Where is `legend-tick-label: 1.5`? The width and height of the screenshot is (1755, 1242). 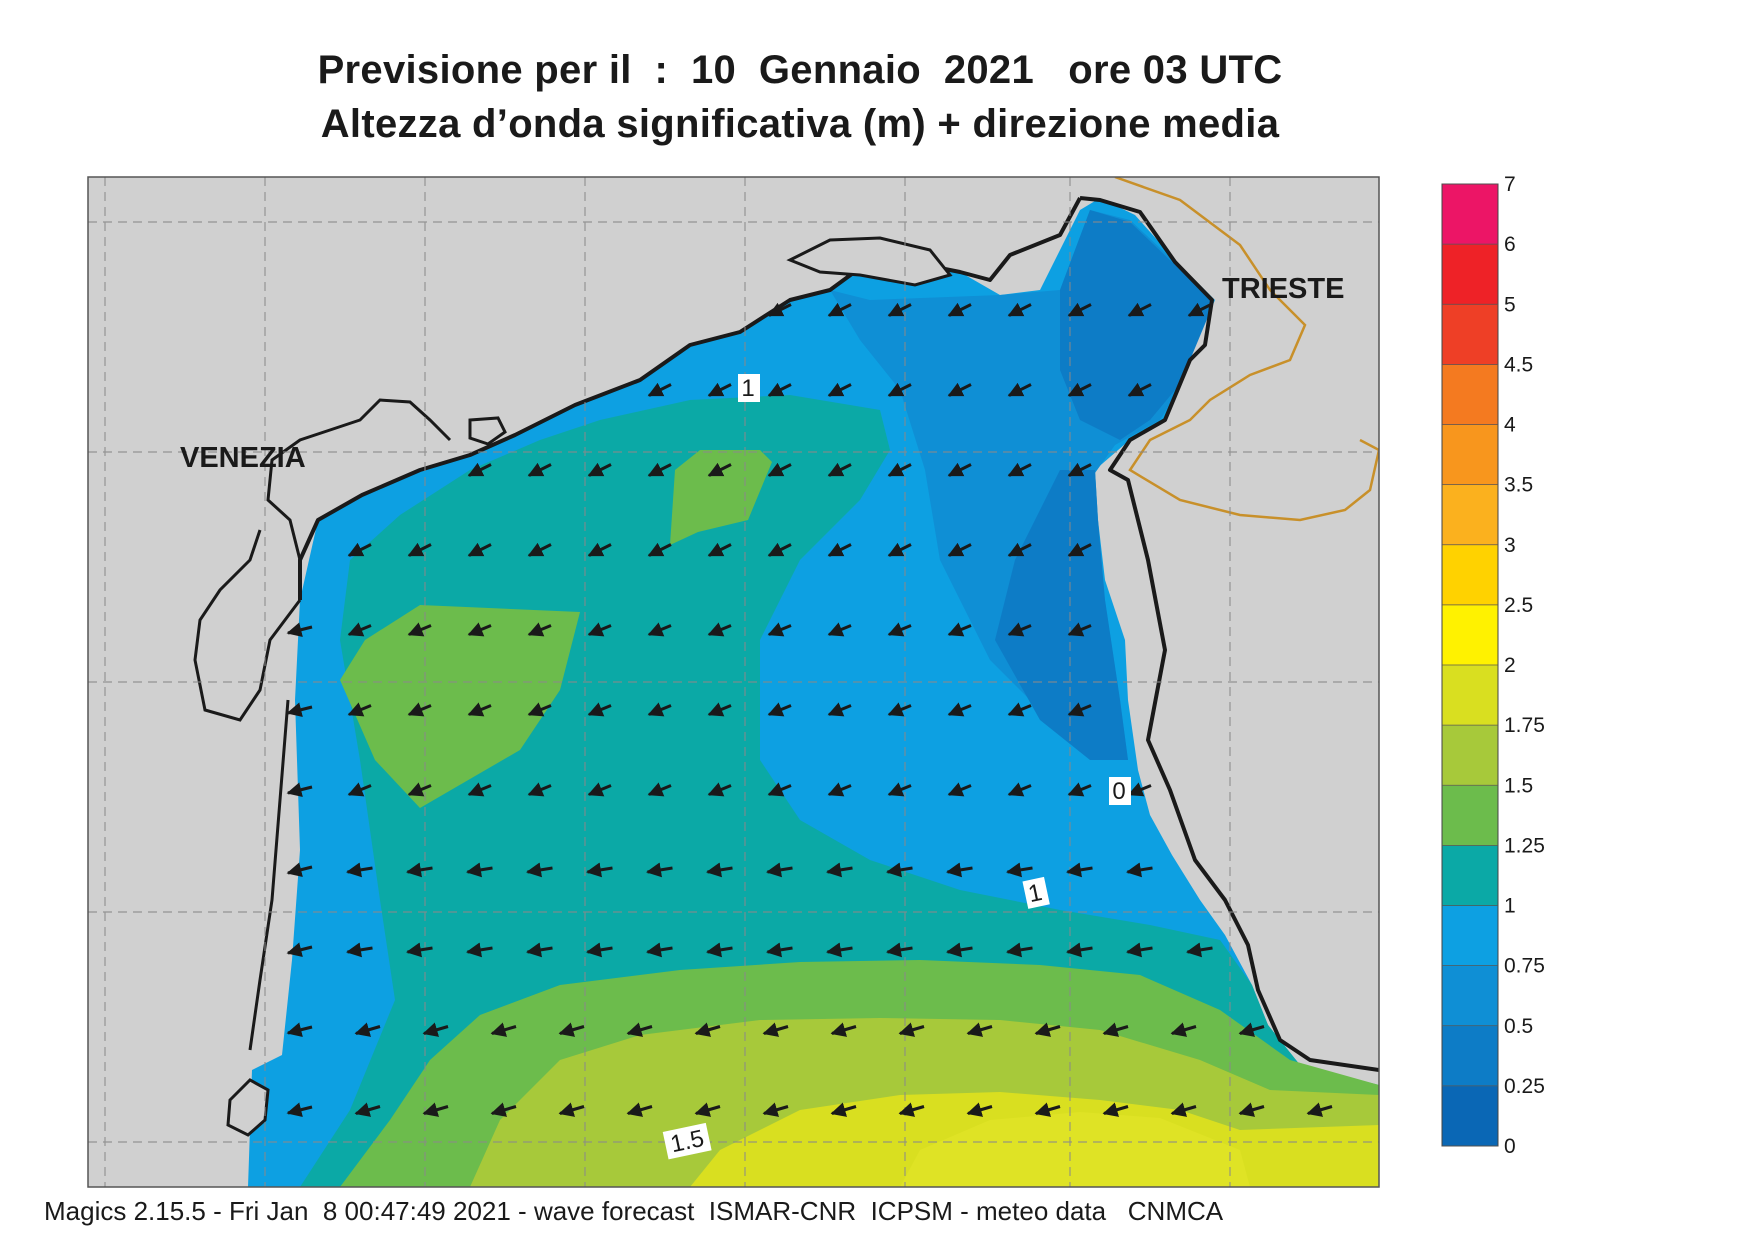 legend-tick-label: 1.5 is located at coordinates (1518, 785).